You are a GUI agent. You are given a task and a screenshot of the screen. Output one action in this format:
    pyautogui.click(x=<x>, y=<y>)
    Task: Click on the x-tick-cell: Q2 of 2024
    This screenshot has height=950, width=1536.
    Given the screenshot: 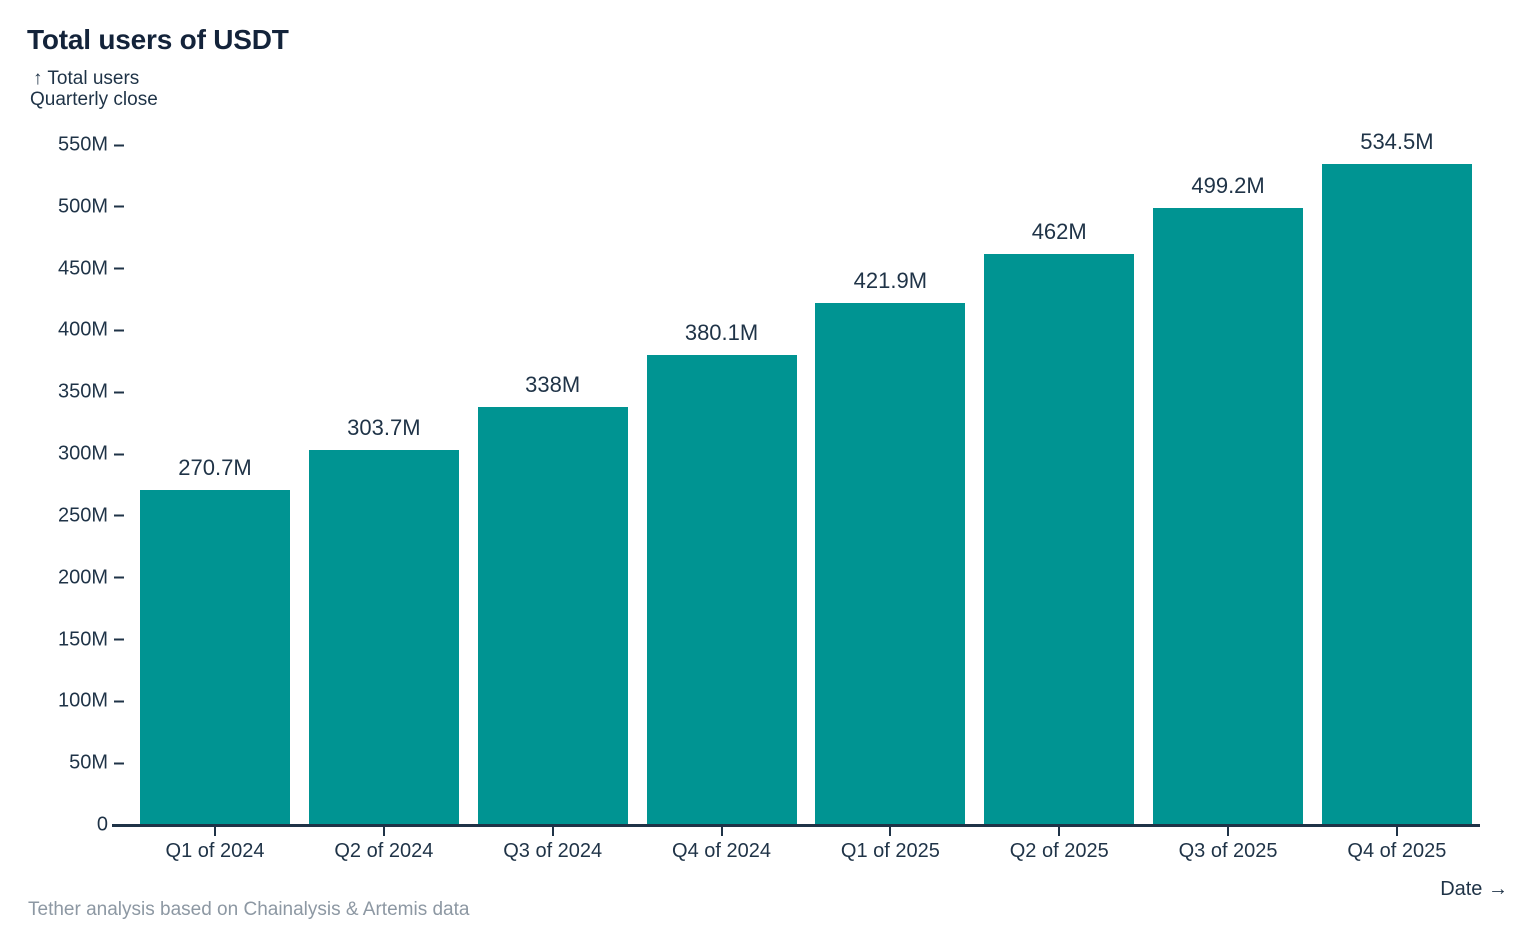 What is the action you would take?
    pyautogui.click(x=384, y=845)
    